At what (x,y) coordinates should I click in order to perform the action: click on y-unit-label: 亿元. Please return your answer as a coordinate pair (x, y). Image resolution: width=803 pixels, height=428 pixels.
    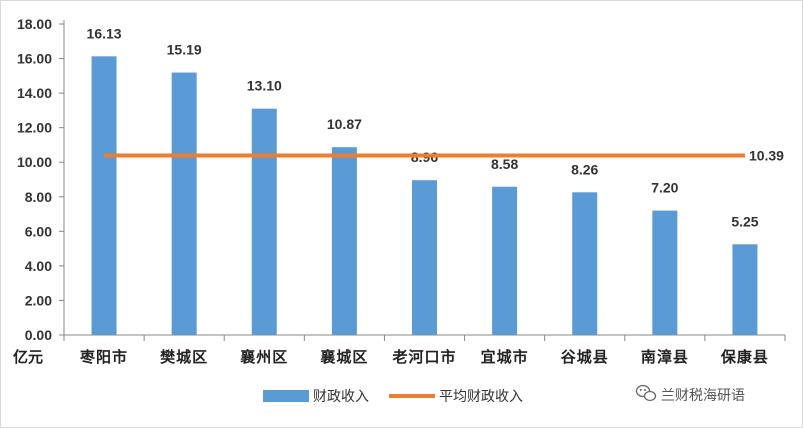
    Looking at the image, I should click on (28, 357).